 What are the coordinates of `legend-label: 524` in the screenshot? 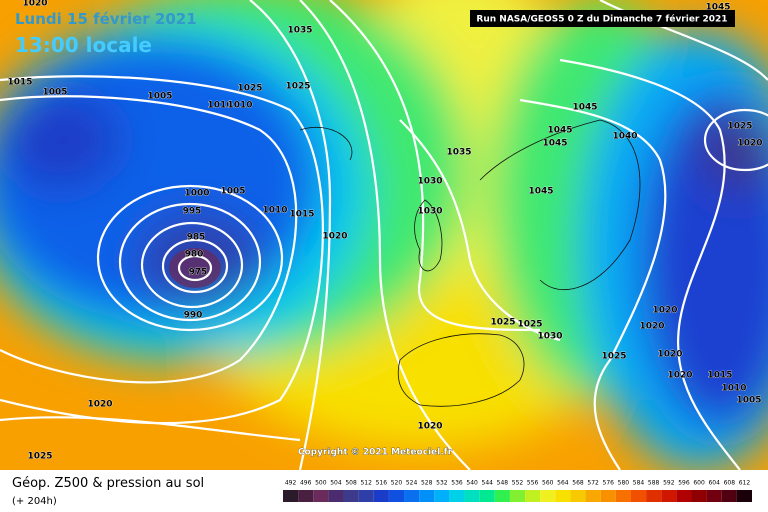 It's located at (412, 483).